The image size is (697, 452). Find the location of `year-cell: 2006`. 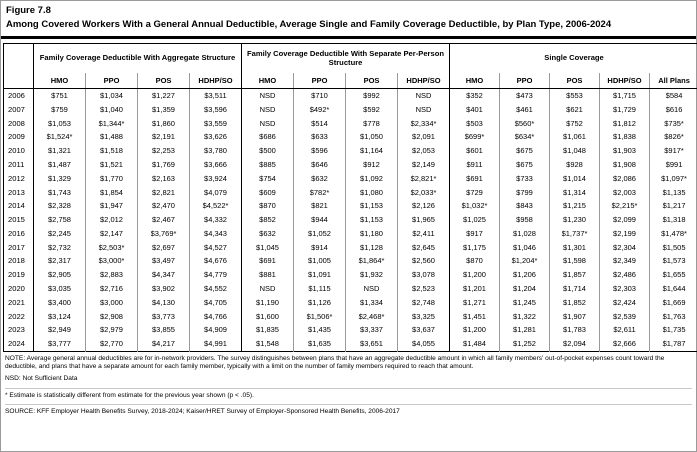

year-cell: 2006 is located at coordinates (16, 95).